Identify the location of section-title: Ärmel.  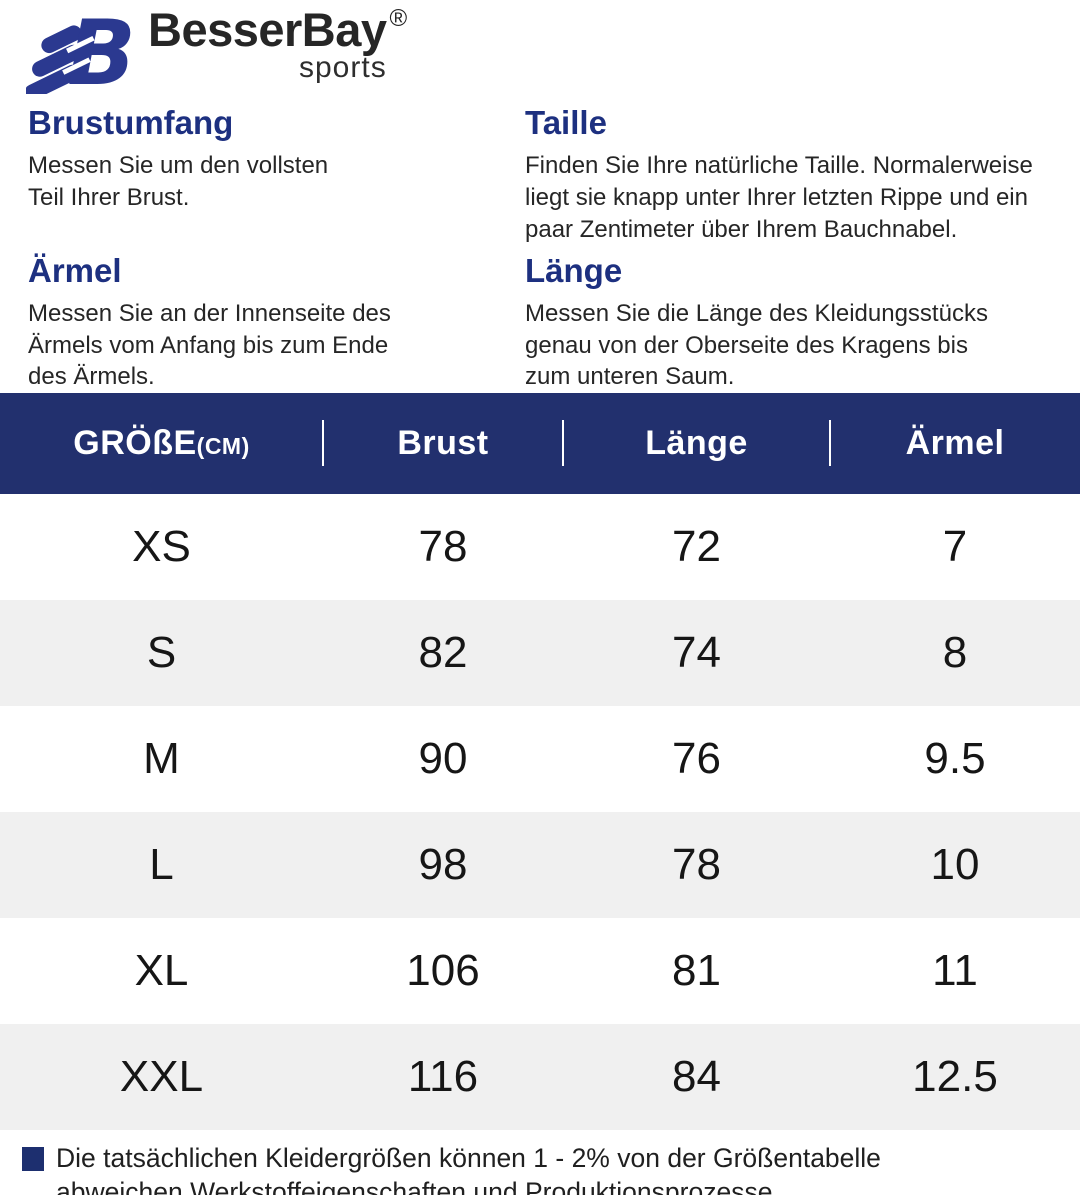
(75, 270).